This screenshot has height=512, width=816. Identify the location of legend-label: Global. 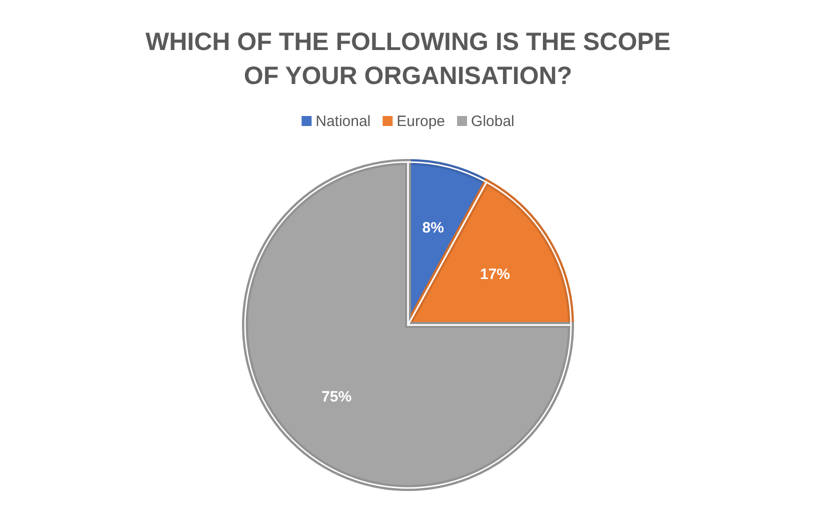
(492, 121).